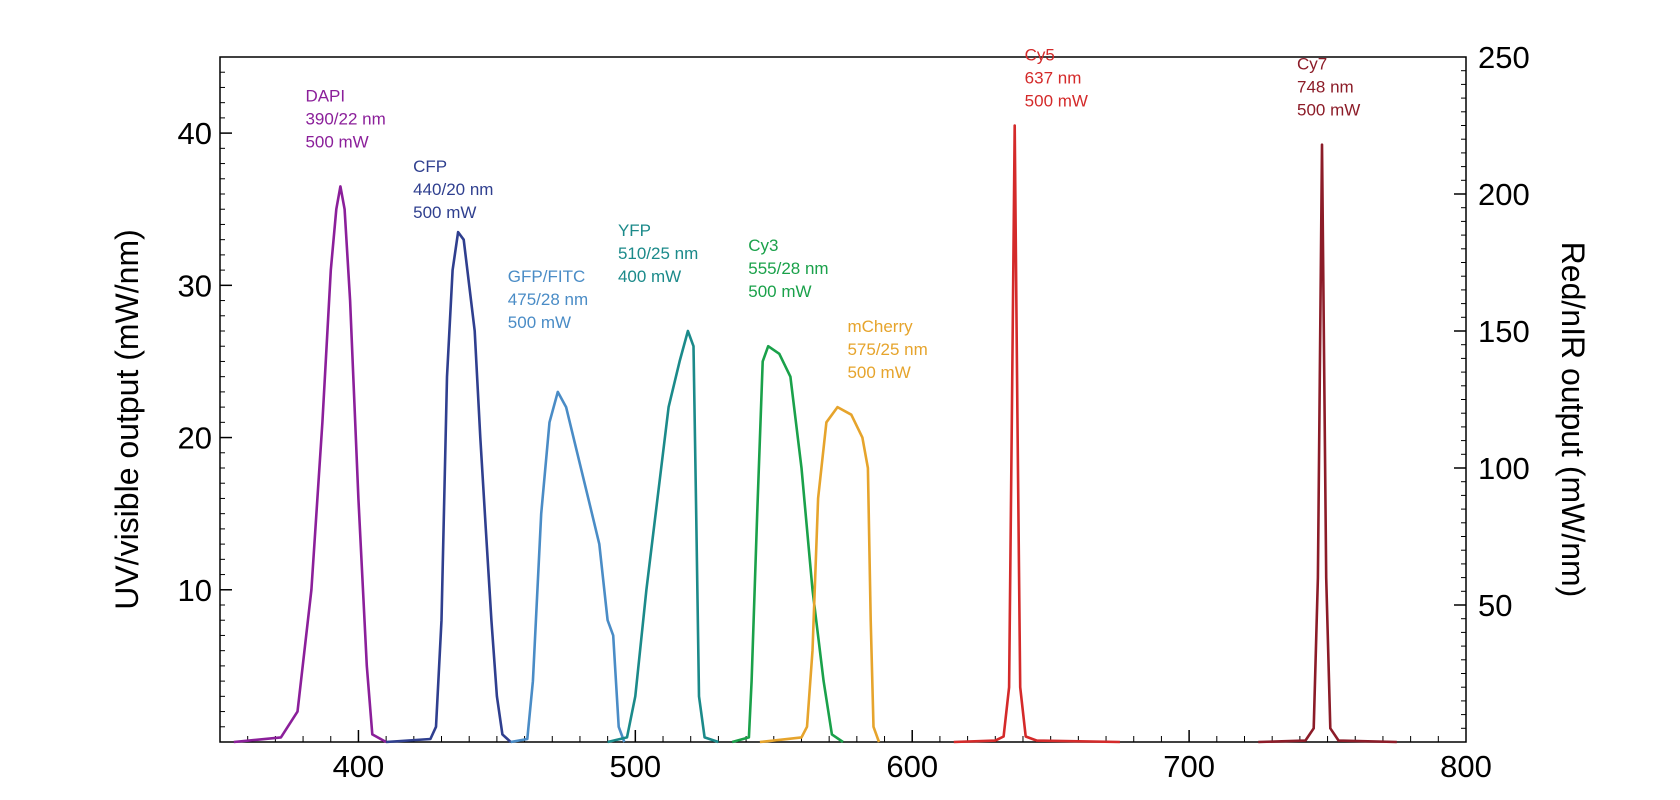 The width and height of the screenshot is (1680, 800). Describe the element at coordinates (1504, 331) in the screenshot. I see `y-right-tick-label: 150` at that location.